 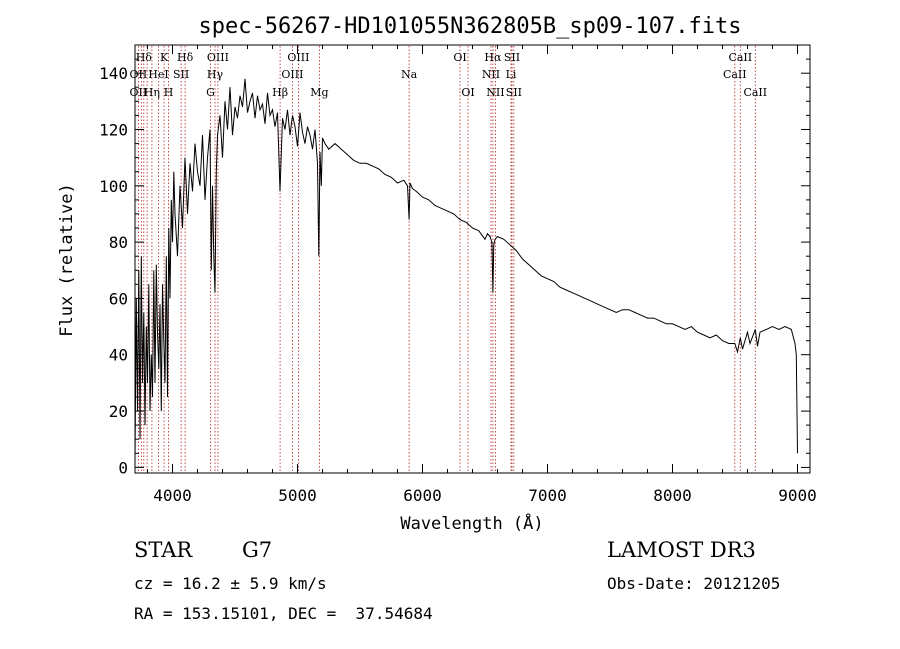 I want to click on line-marker-label: Li, so click(x=511, y=74).